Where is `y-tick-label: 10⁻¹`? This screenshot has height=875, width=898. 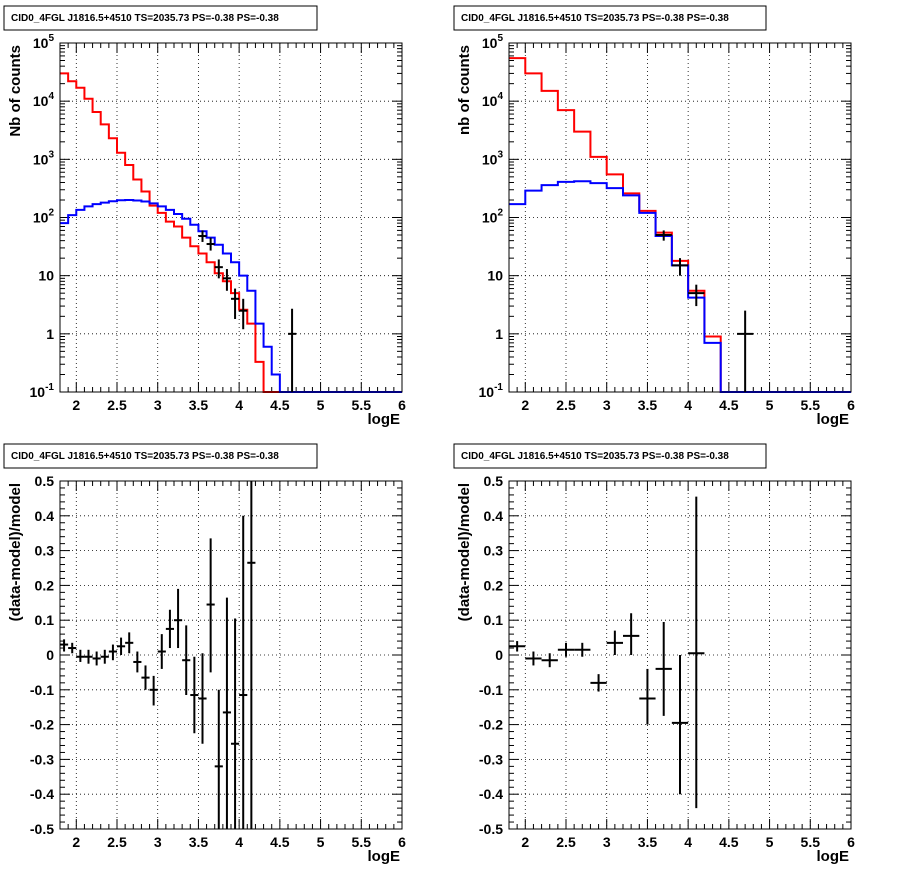 y-tick-label: 10⁻¹ is located at coordinates (491, 391).